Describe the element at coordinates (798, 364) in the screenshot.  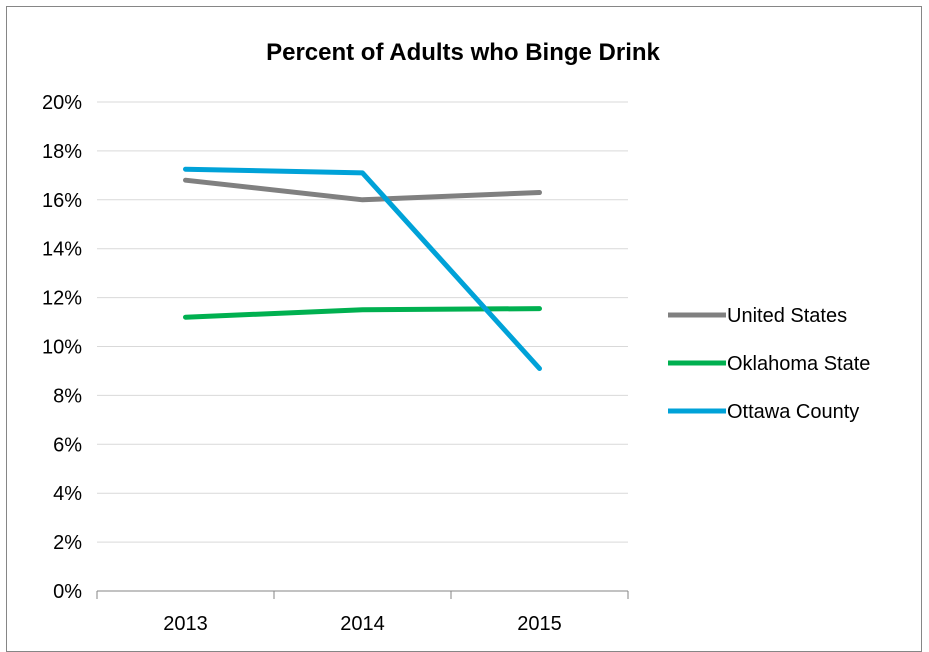
I see `legend-label: Oklahoma State` at that location.